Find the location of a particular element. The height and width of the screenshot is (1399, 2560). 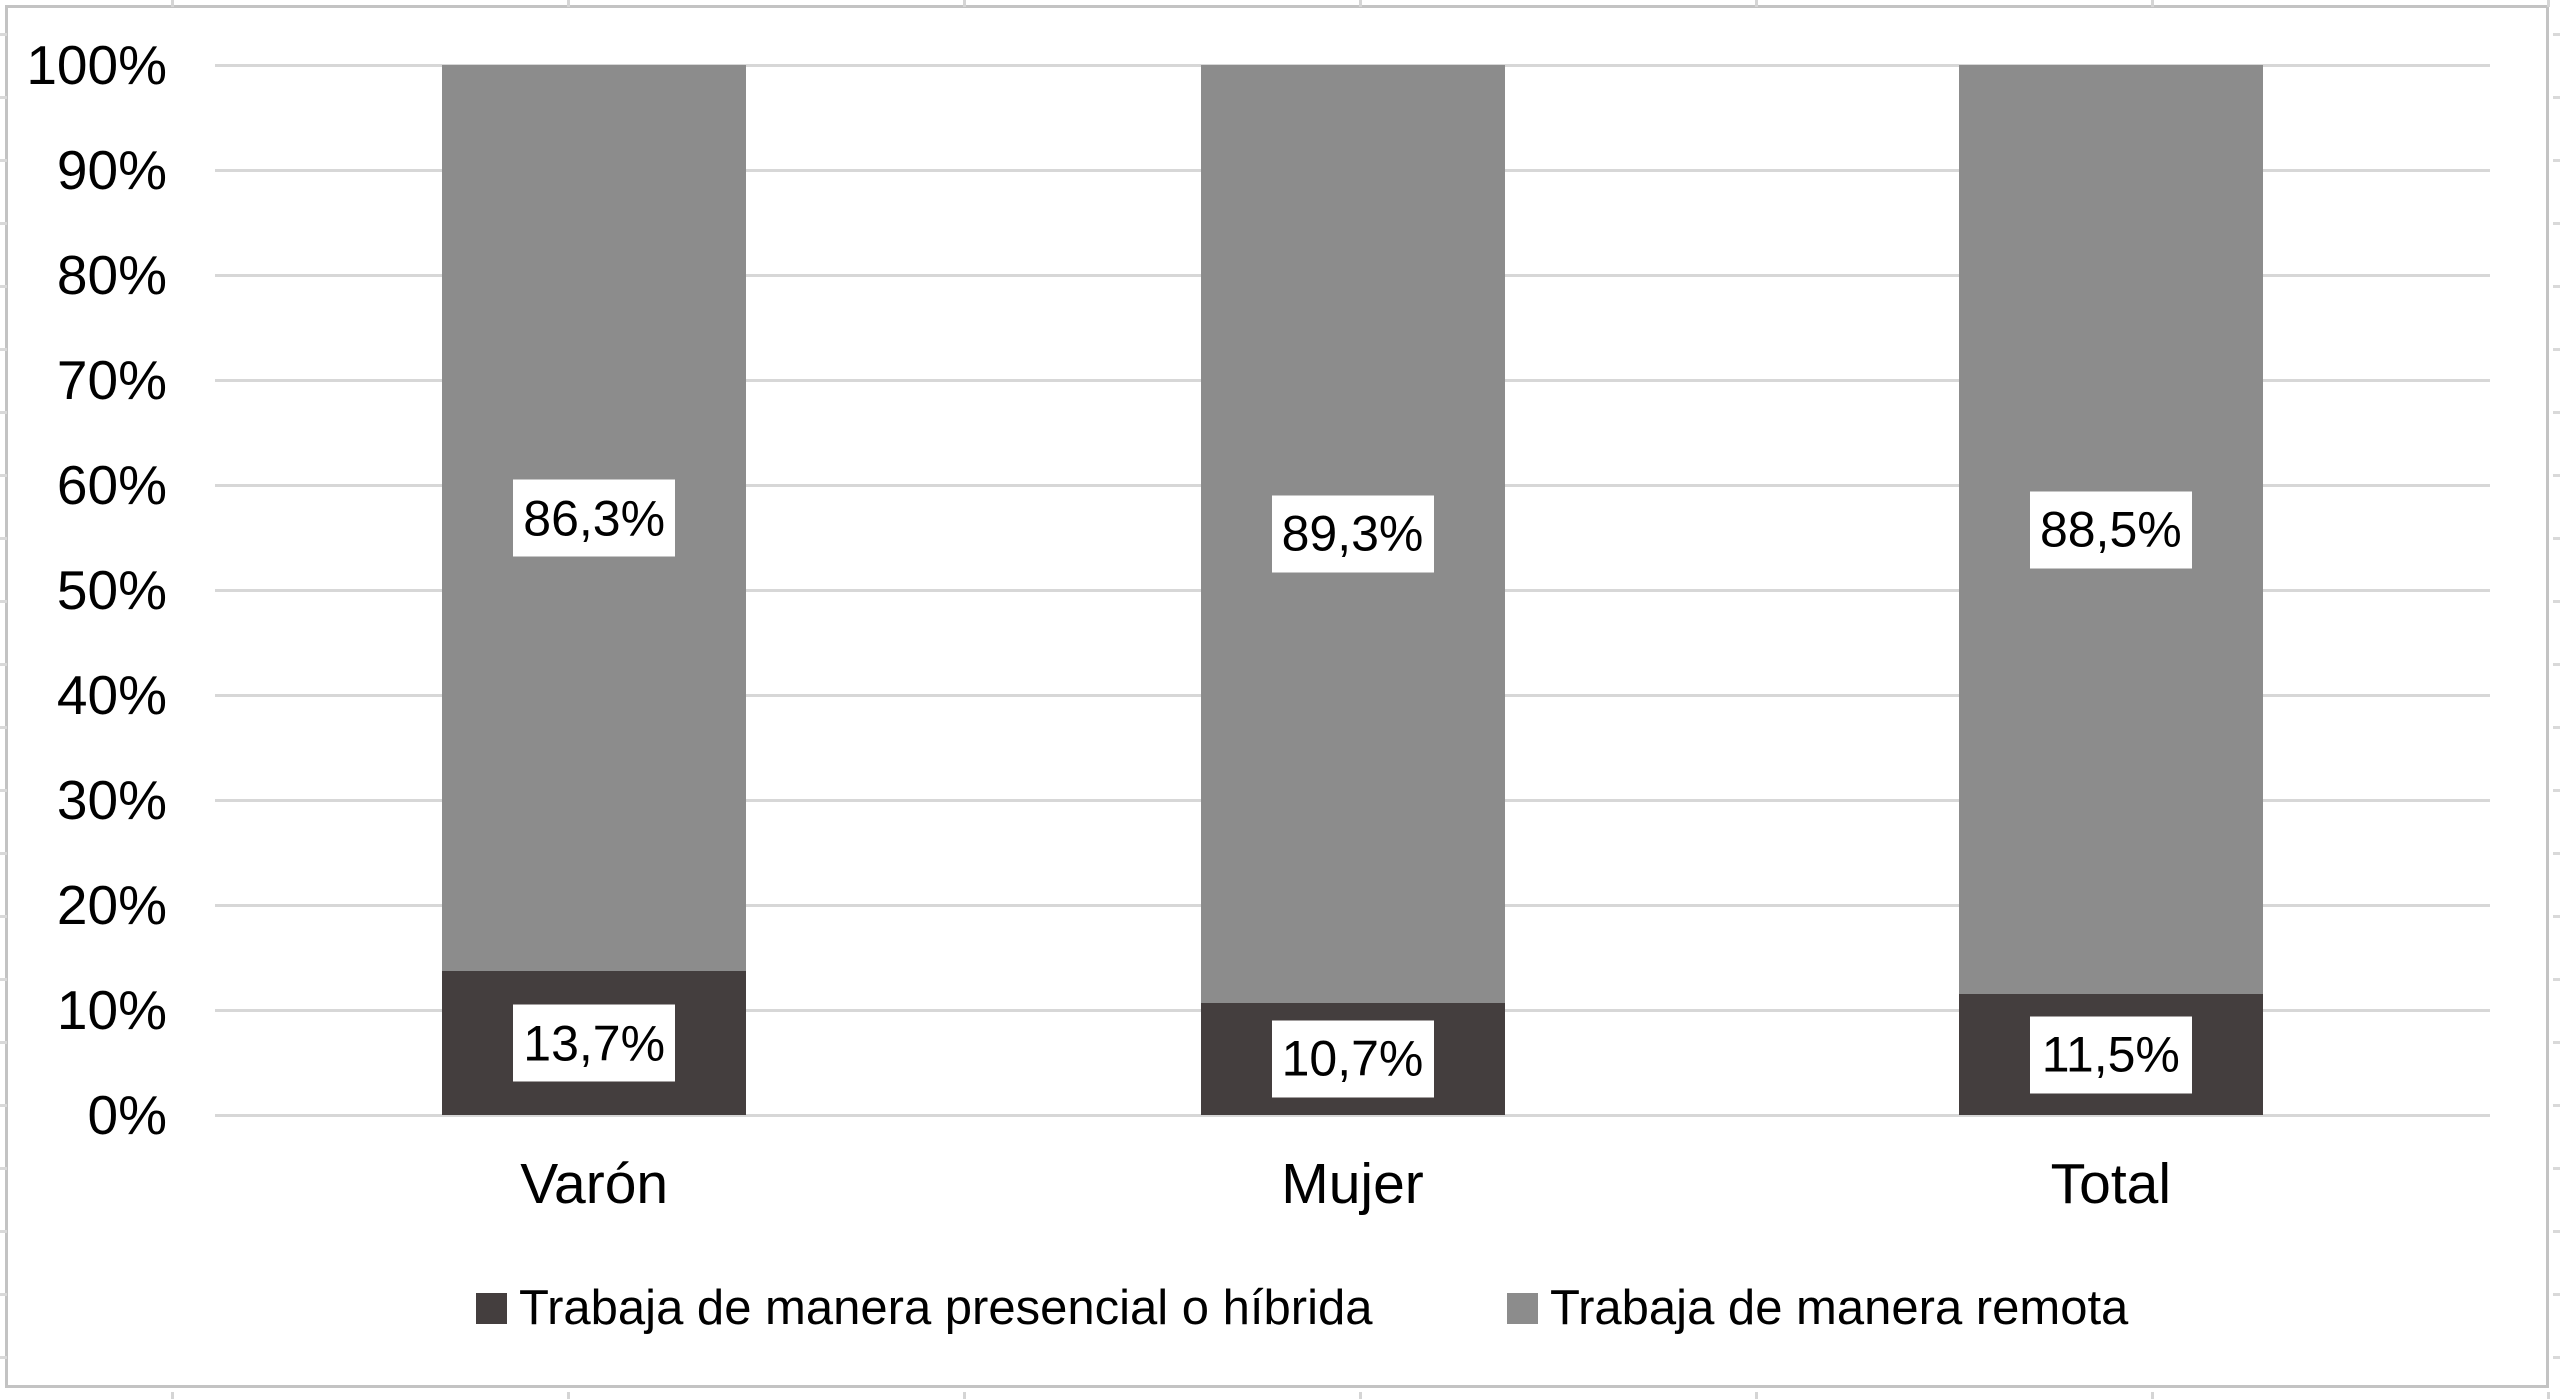

legend-swatch-remota-icon is located at coordinates (1522, 1308).